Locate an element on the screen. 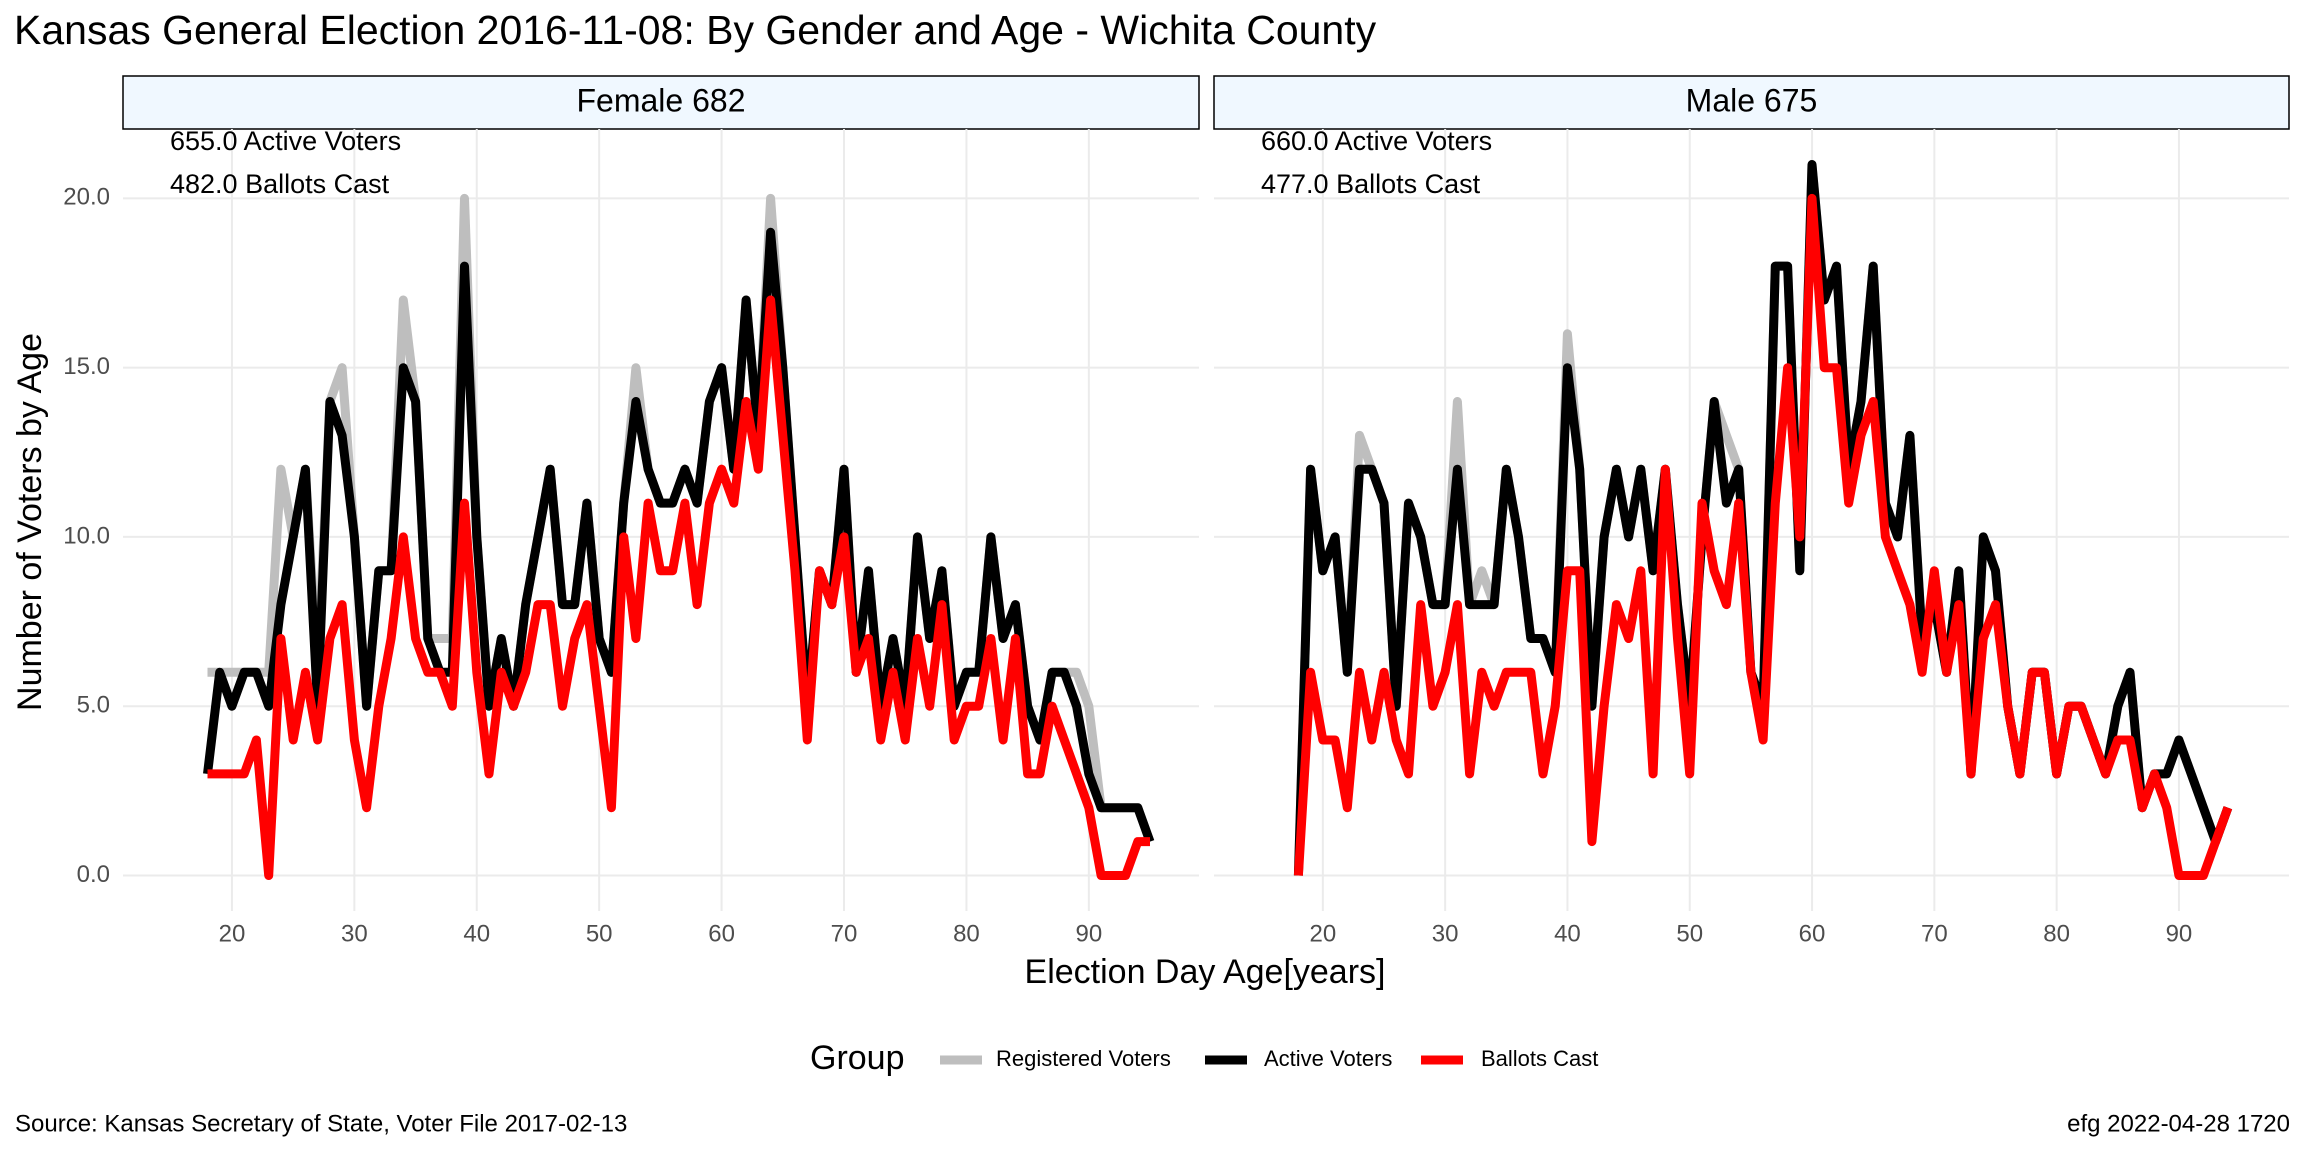 This screenshot has height=1152, width=2304. facet-title: Female 682 is located at coordinates (661, 100).